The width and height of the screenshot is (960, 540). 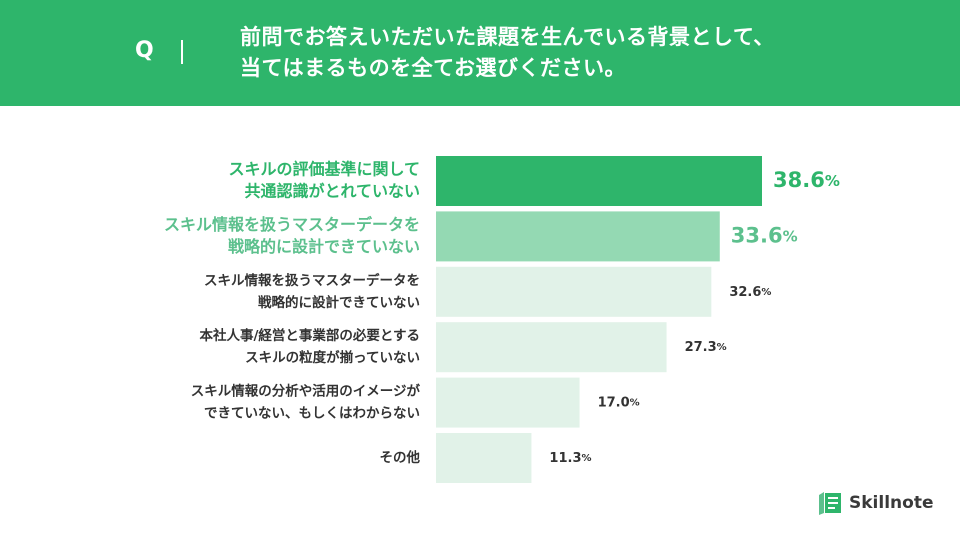 What do you see at coordinates (332, 357) in the screenshot?
I see `category-label: スキルの粒度が揃っていない` at bounding box center [332, 357].